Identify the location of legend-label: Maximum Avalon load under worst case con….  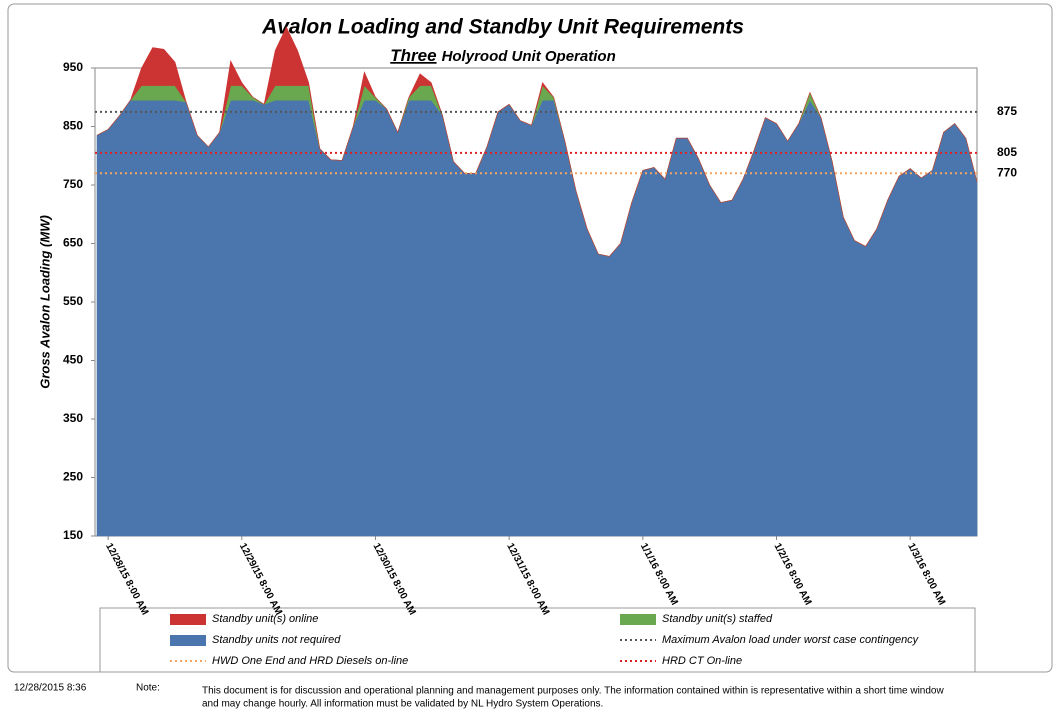
(791, 640).